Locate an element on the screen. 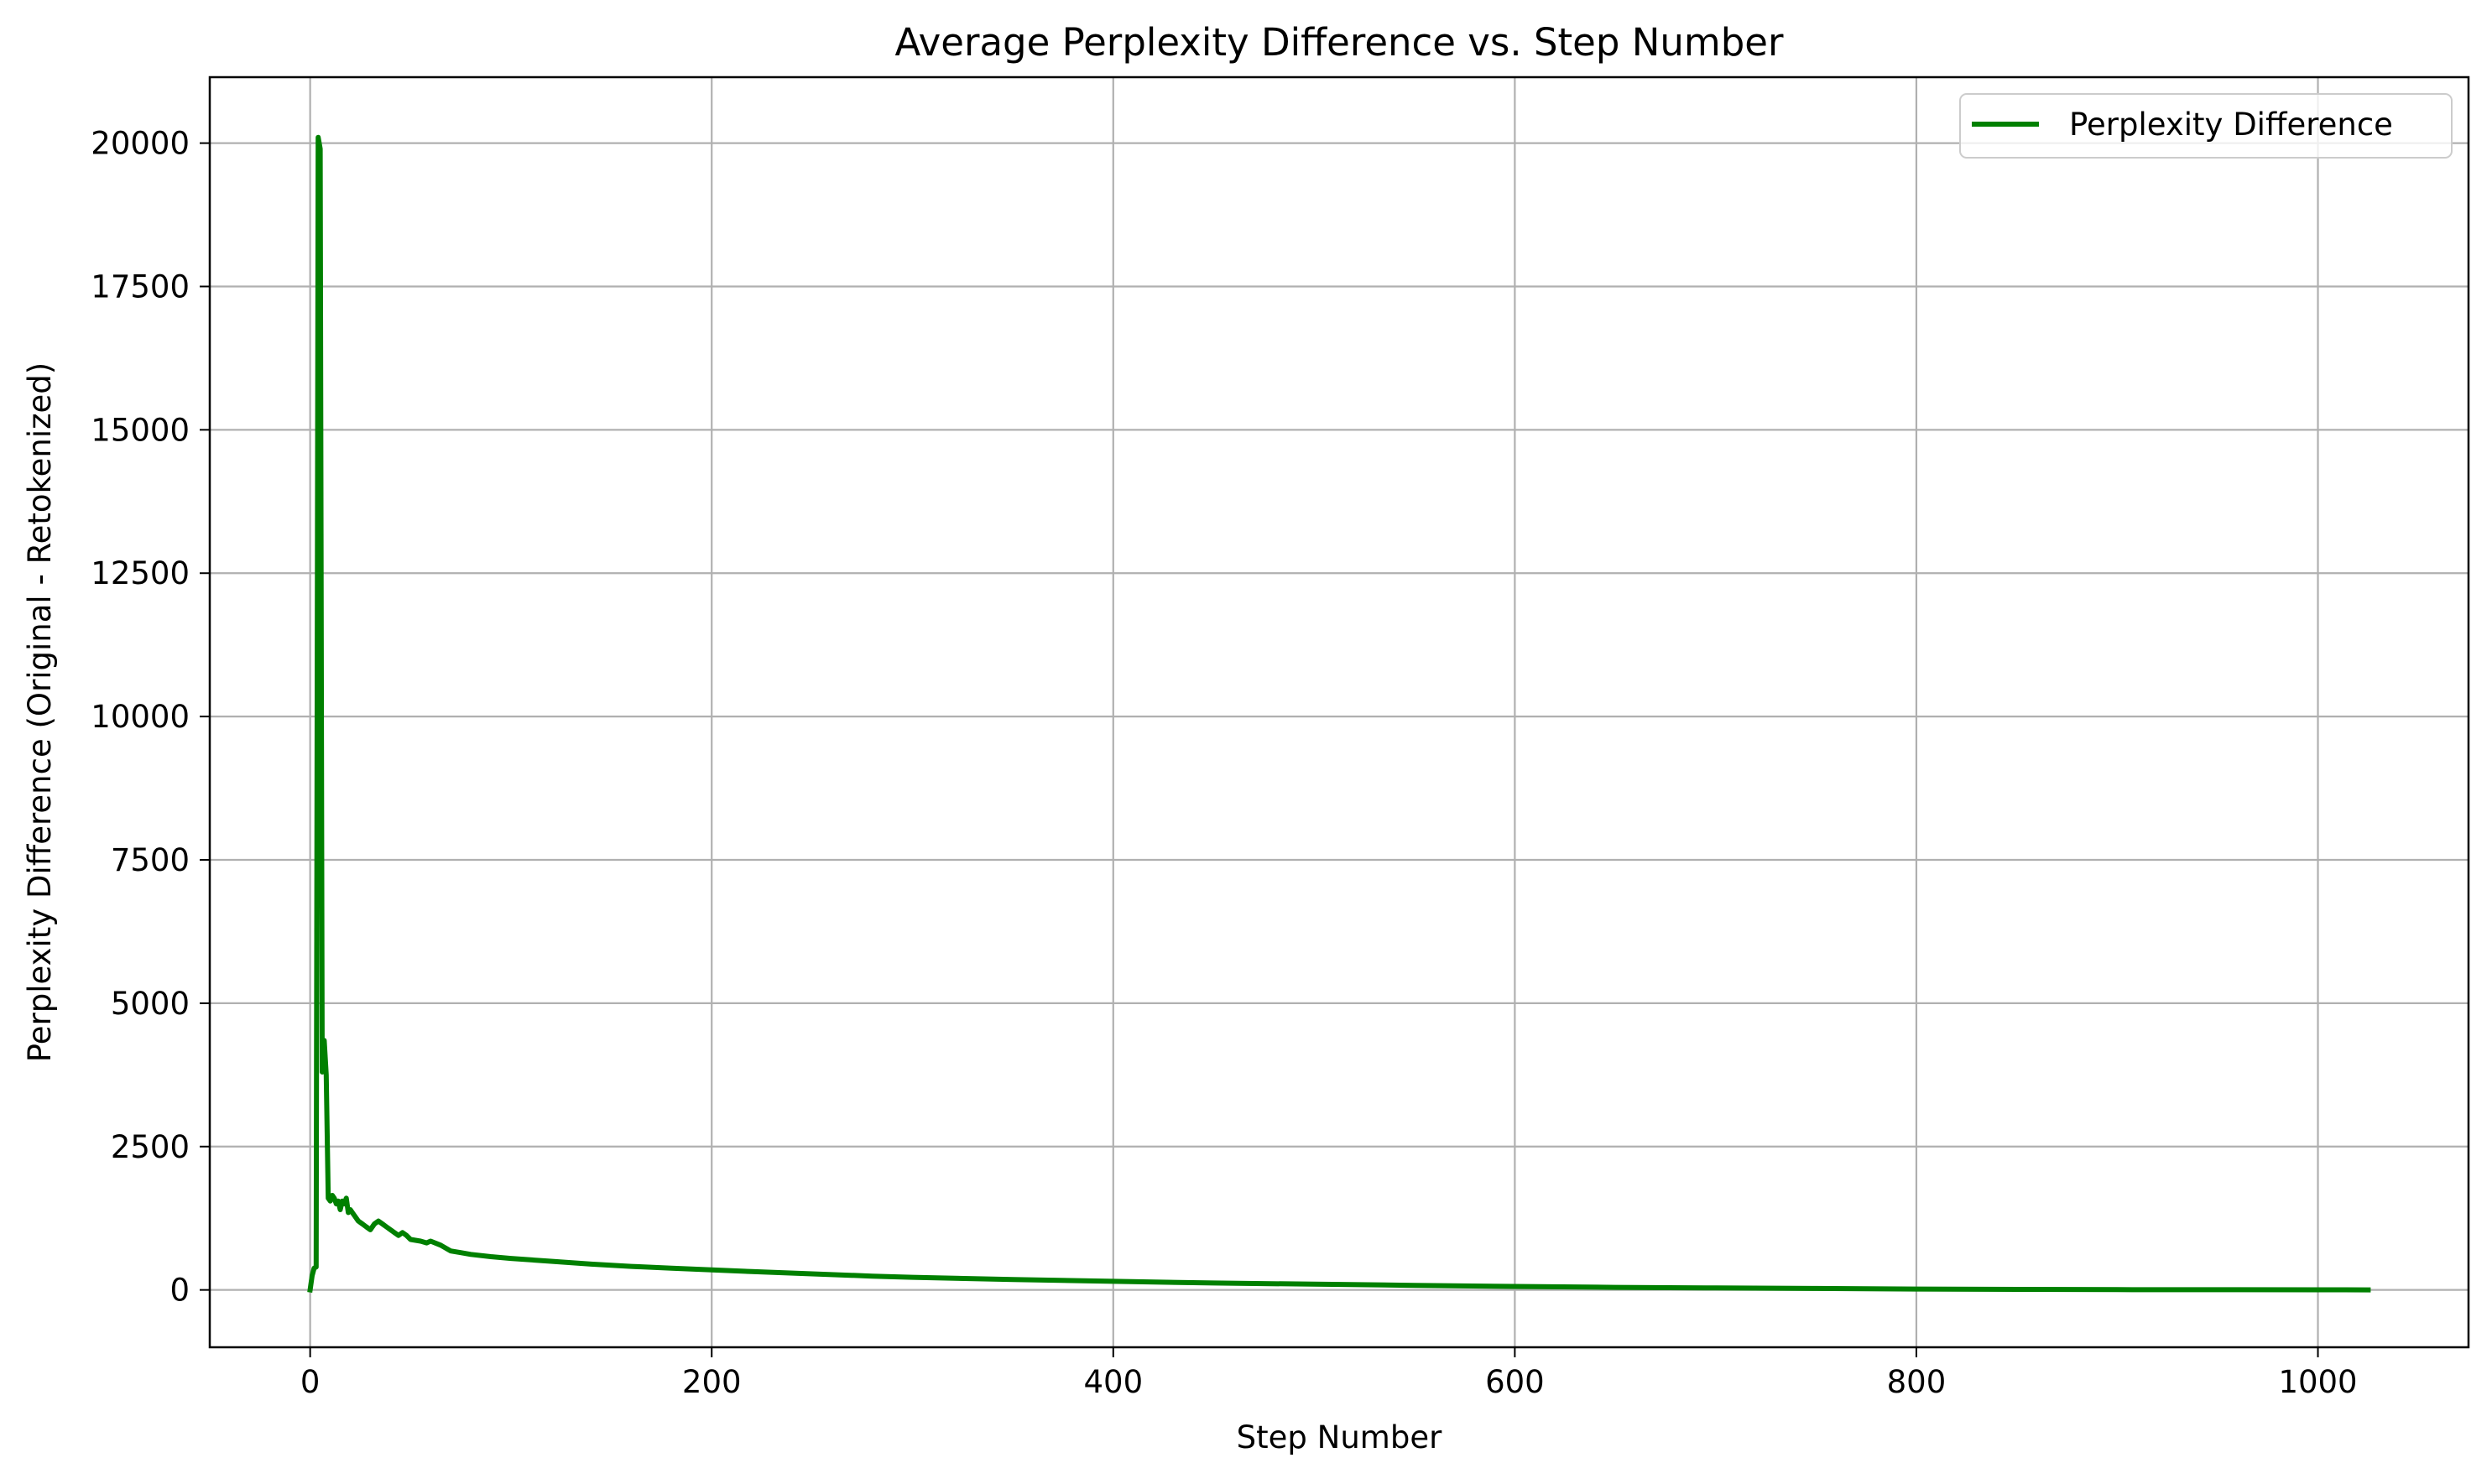  legend-label: Perplexity Difference is located at coordinates (2231, 125).